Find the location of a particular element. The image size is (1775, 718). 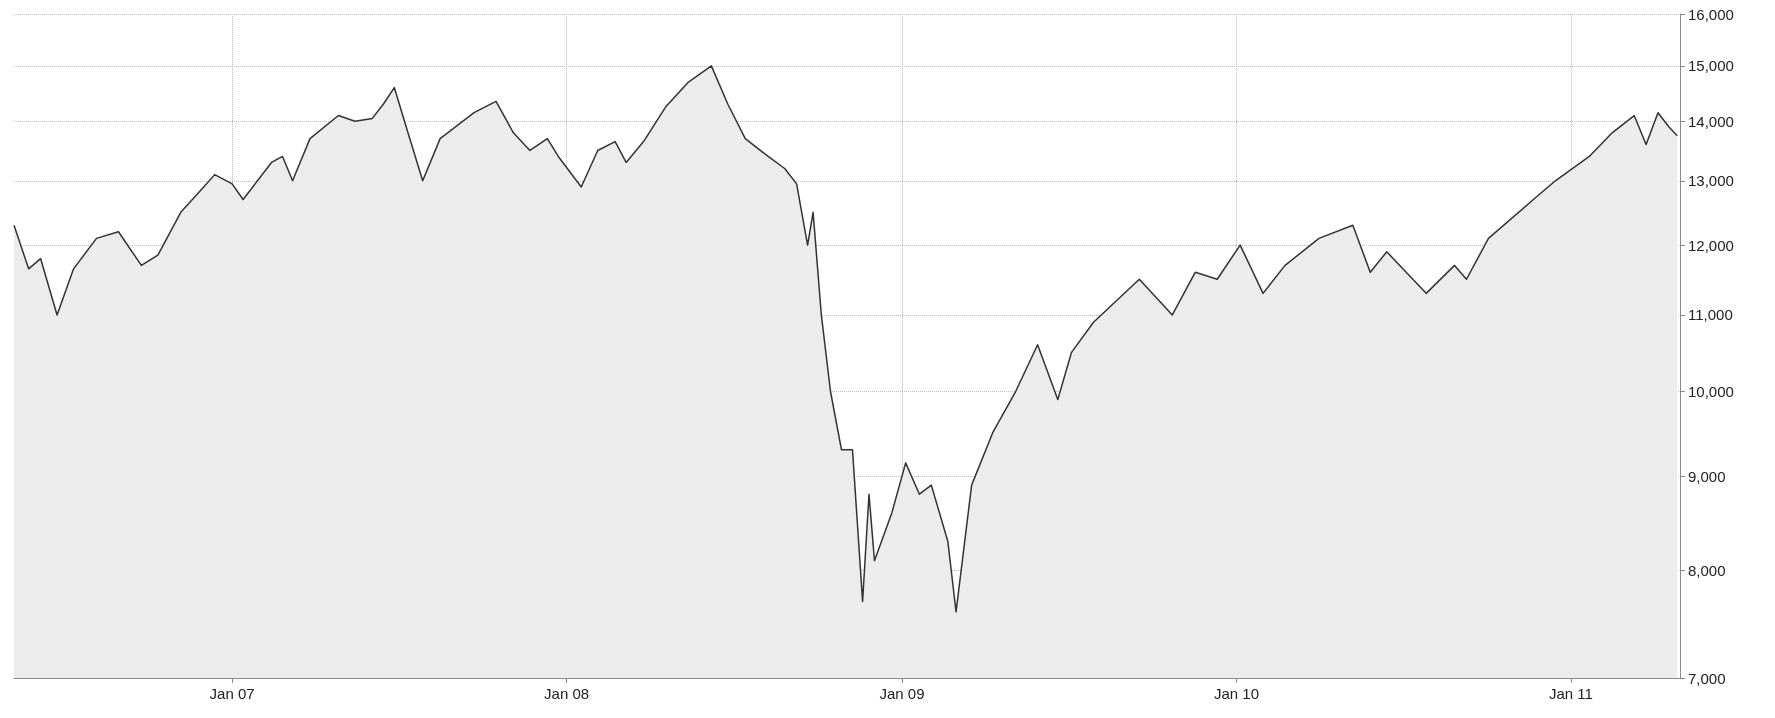

y-tick-label: 11,000 is located at coordinates (1710, 315).